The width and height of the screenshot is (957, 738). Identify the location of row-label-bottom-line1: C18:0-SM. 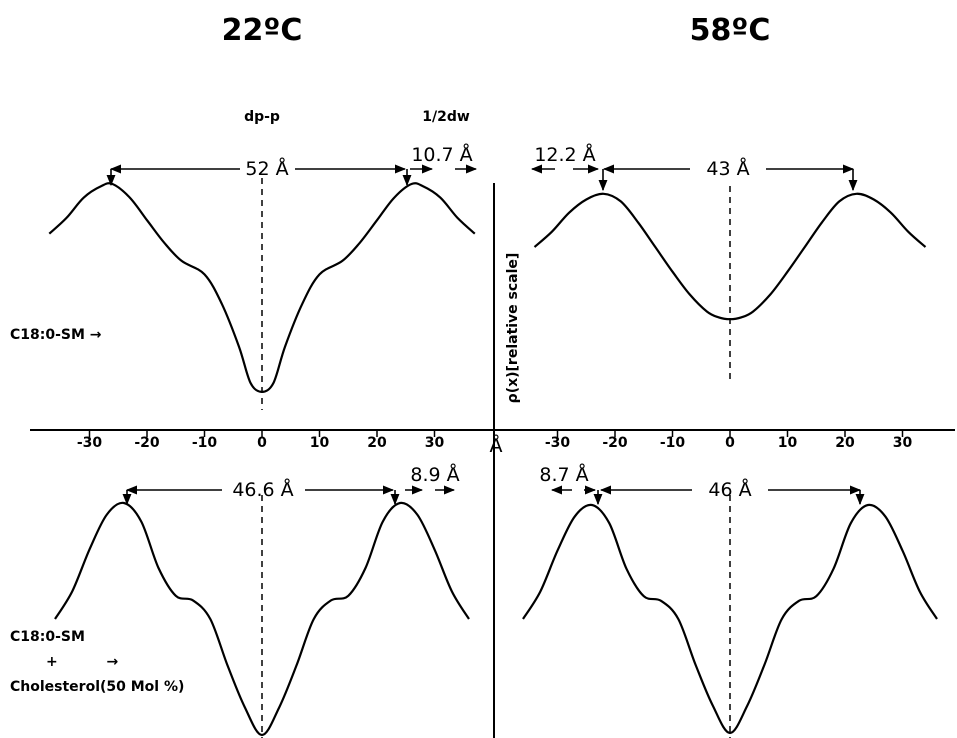
(47, 637).